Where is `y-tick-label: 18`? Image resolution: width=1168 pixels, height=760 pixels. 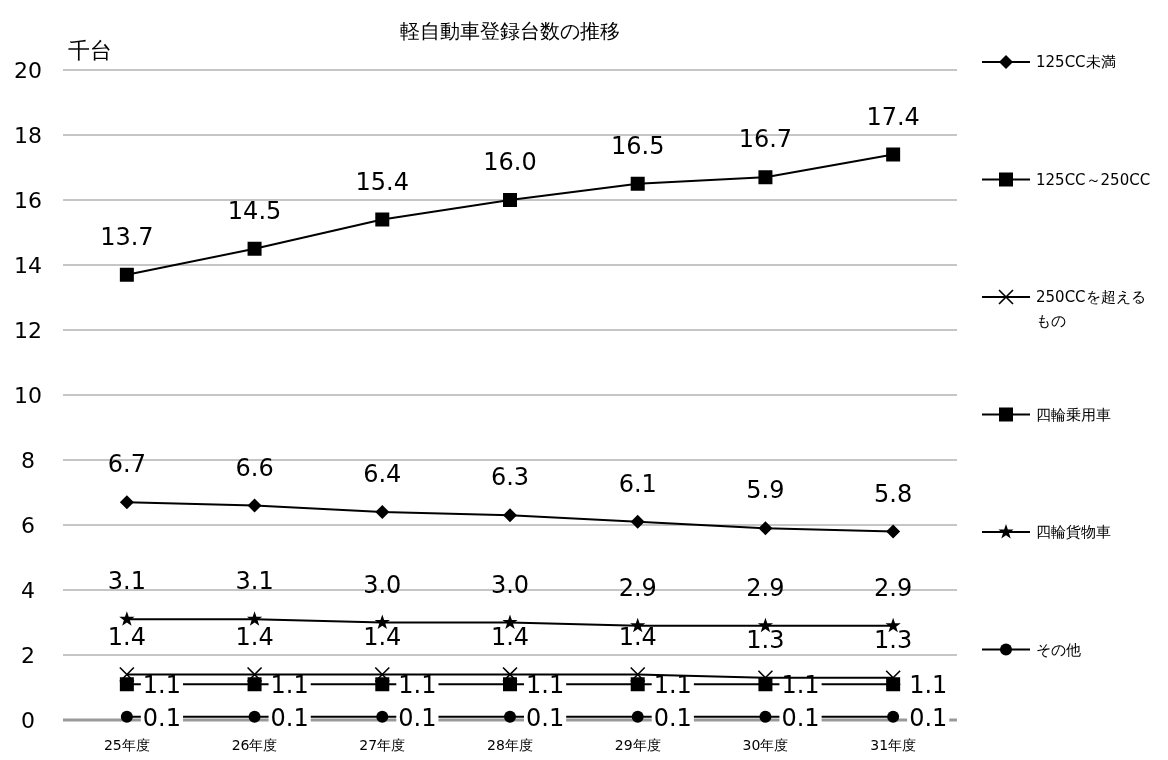
y-tick-label: 18 is located at coordinates (28, 135).